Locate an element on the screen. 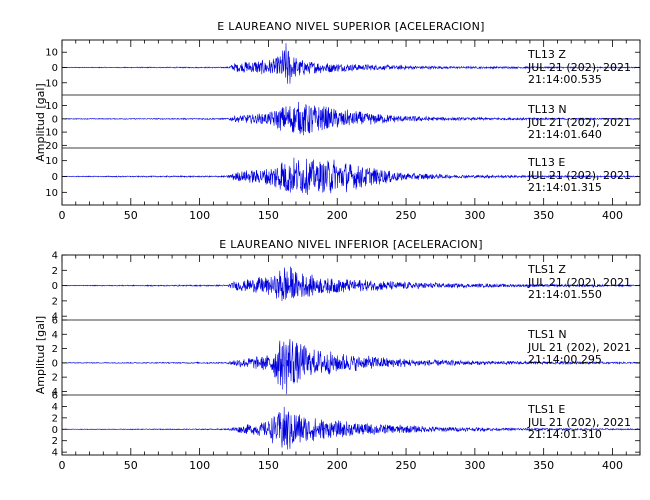 The width and height of the screenshot is (650, 500). time-label: 21:14:01.640 is located at coordinates (565, 134).